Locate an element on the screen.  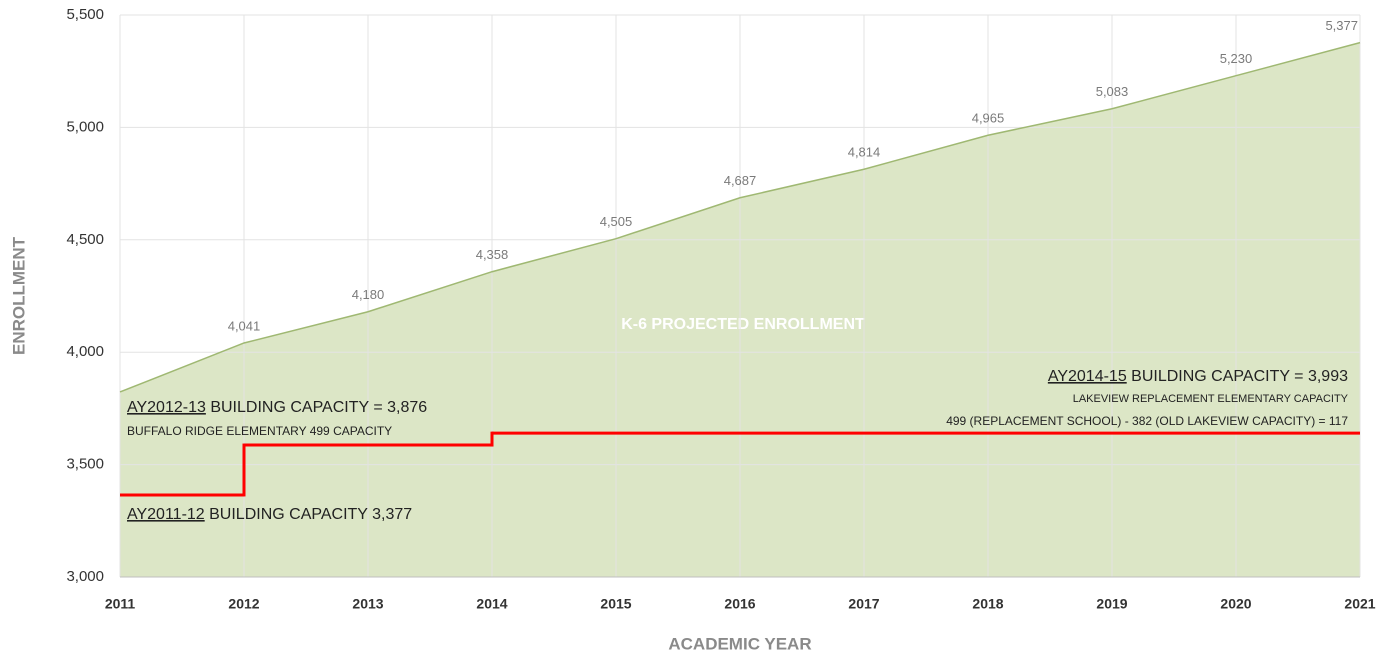
x-tick-label: 2018 is located at coordinates (987, 604).